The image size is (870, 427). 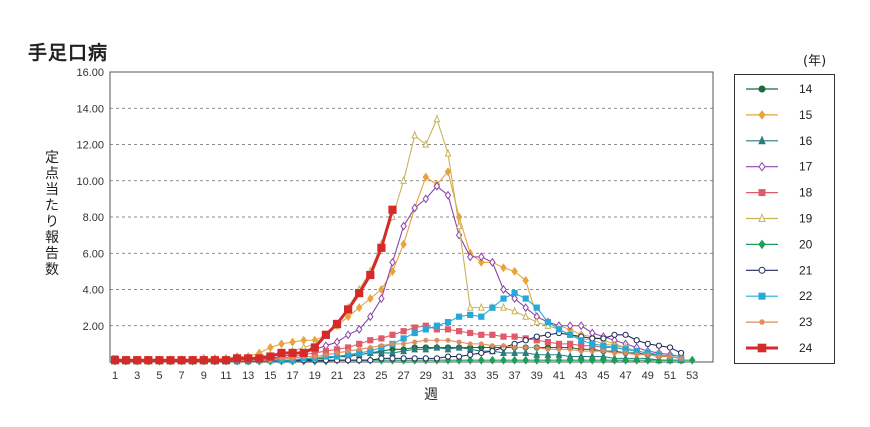 What do you see at coordinates (93, 291) in the screenshot?
I see `y-tick-label: 4.00` at bounding box center [93, 291].